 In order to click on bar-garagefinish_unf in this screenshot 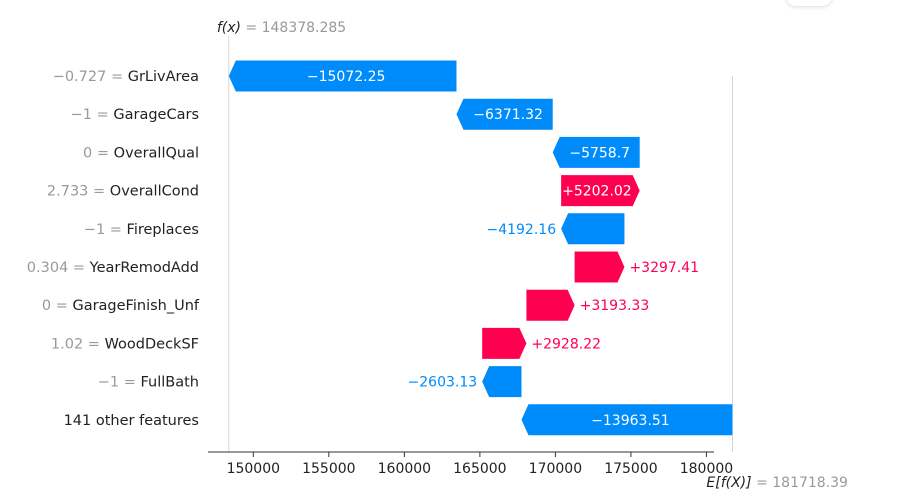, I will do `click(550, 305)`.